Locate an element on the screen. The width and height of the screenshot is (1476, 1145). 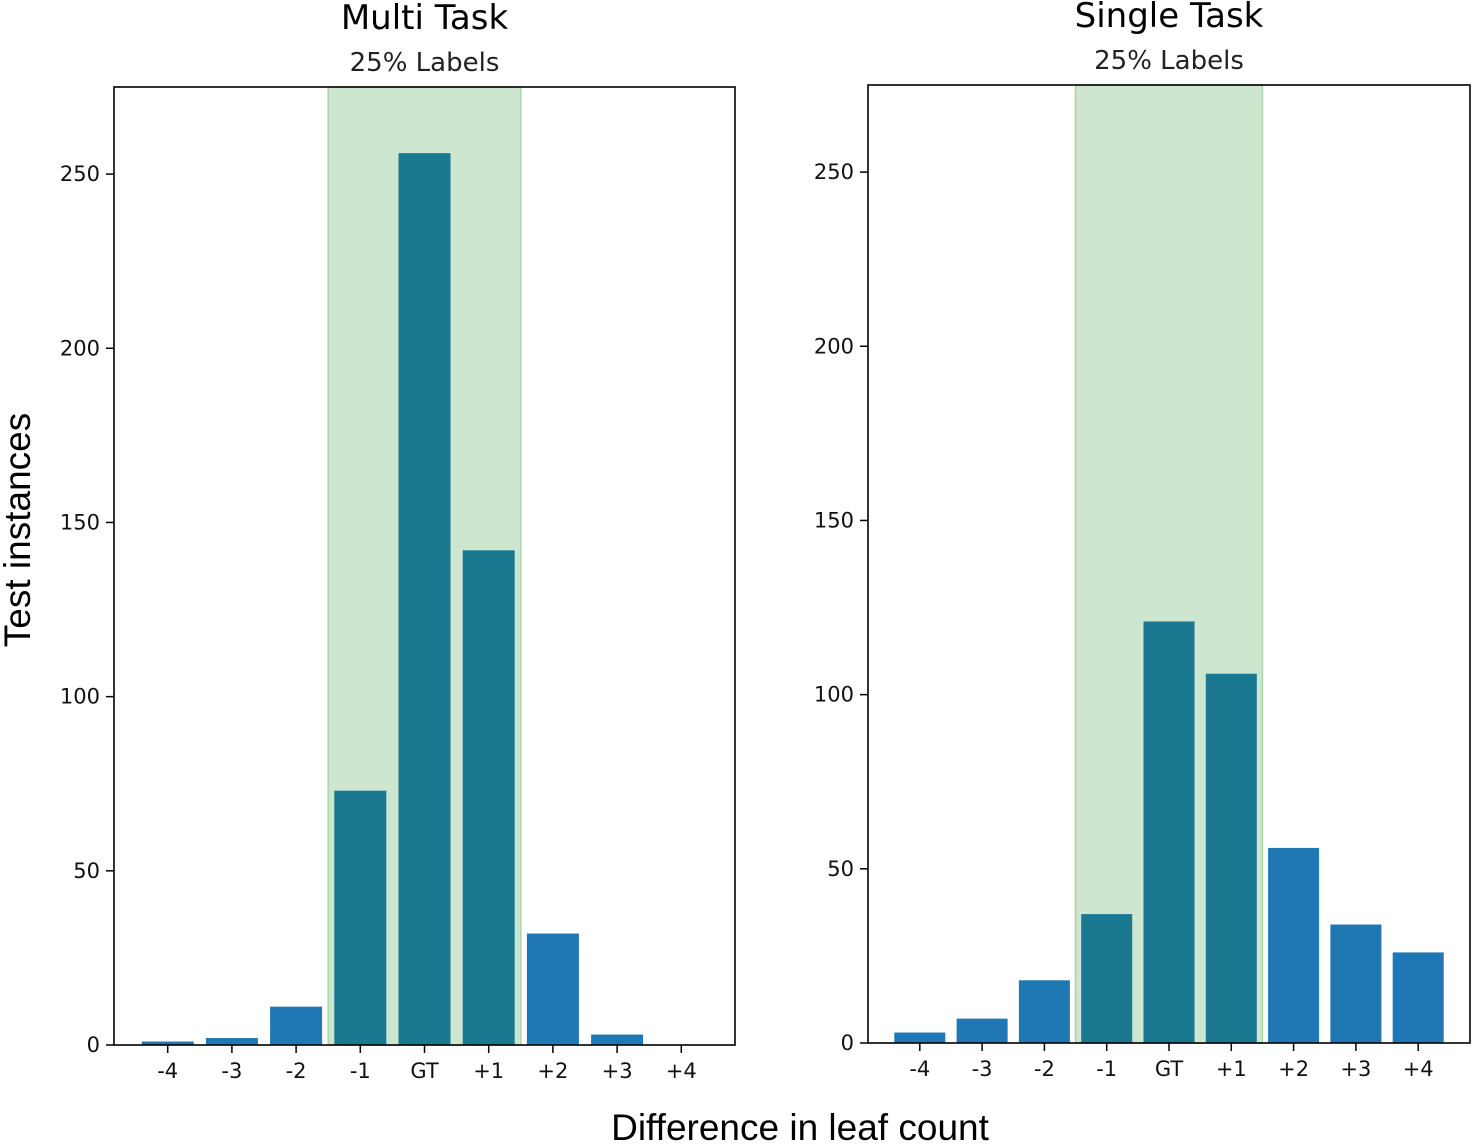
chart-title: Single Task is located at coordinates (1169, 18).